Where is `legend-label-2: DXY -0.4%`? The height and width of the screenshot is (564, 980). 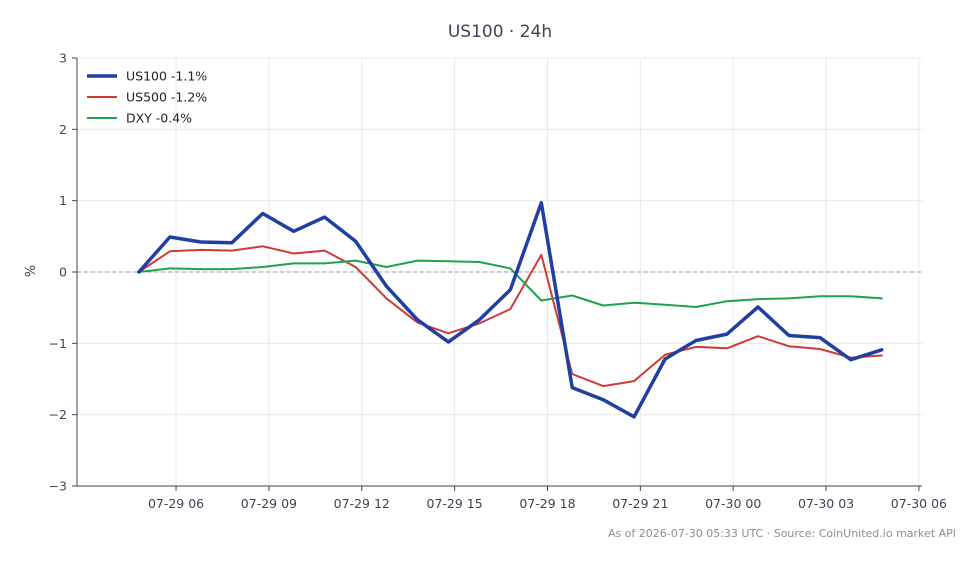
legend-label-2: DXY -0.4% is located at coordinates (159, 118).